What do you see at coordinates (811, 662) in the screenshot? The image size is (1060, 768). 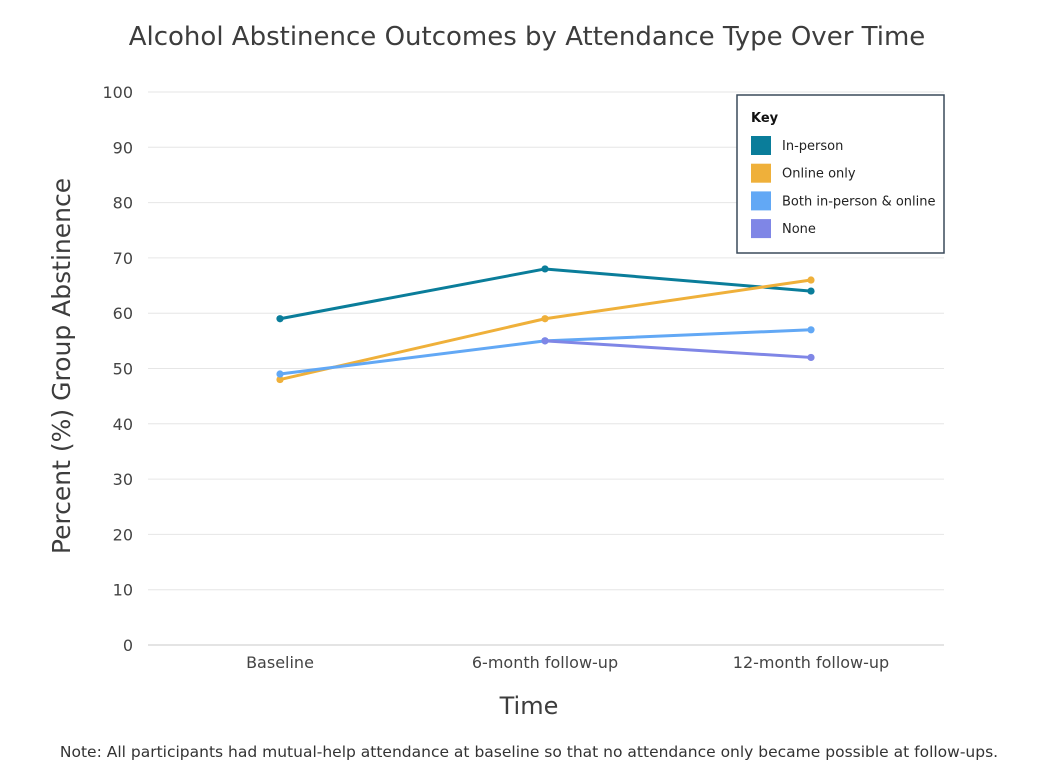 I see `x-tick-label: 12-month follow-up` at bounding box center [811, 662].